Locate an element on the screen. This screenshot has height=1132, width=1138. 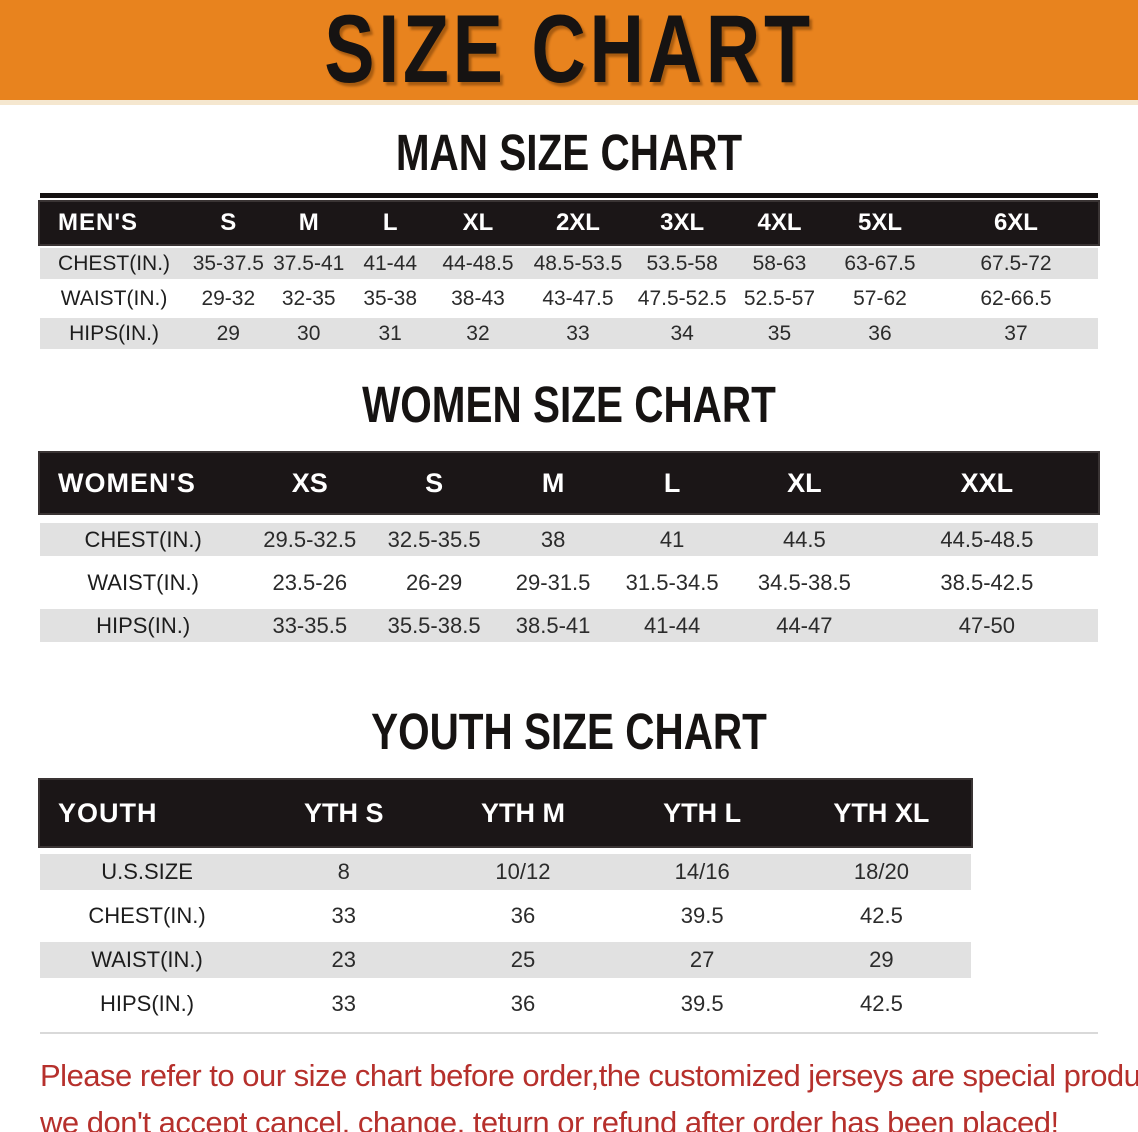
men-waist-cell: 57-62 is located at coordinates (880, 298).